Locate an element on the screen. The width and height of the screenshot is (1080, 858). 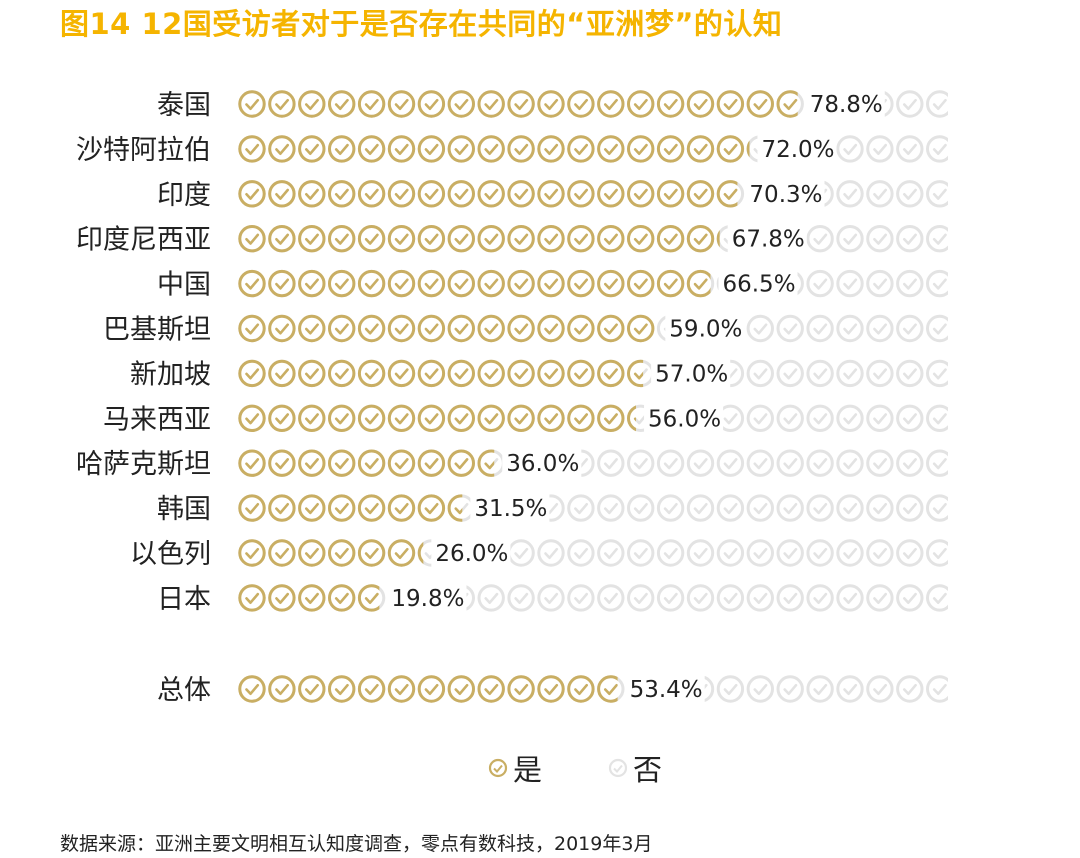
category-label: 沙特阿拉伯 is located at coordinates (143, 150).